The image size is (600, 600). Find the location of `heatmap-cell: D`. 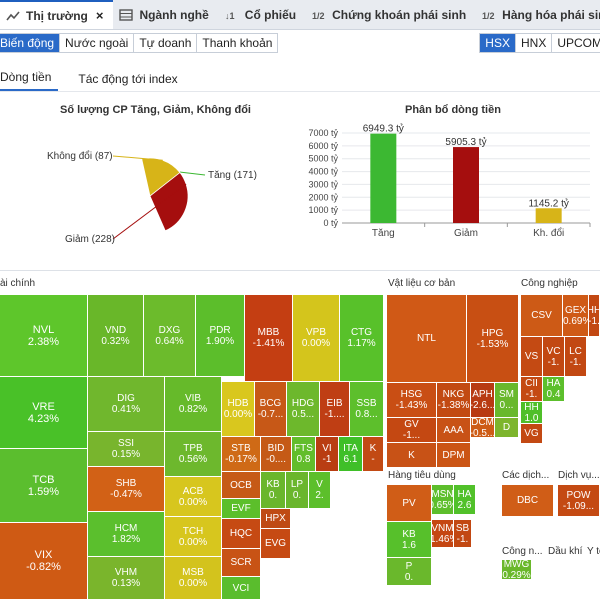

heatmap-cell: D is located at coordinates (507, 428).